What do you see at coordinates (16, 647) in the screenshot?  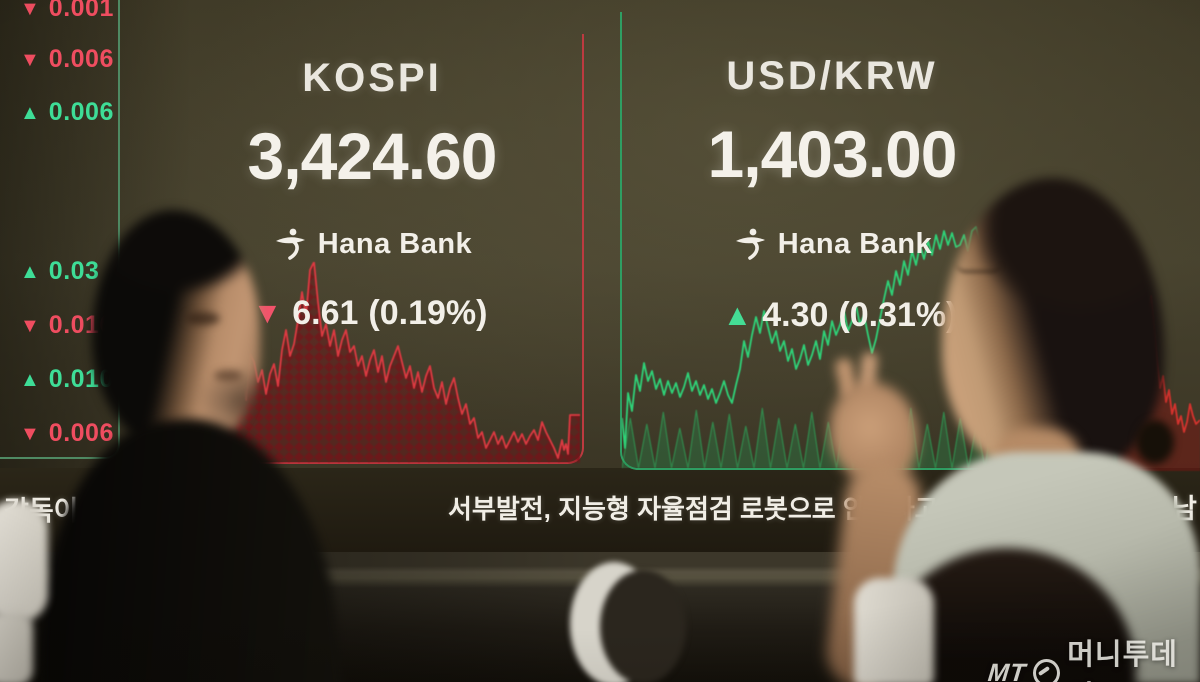 I see `office-chair-post-left` at bounding box center [16, 647].